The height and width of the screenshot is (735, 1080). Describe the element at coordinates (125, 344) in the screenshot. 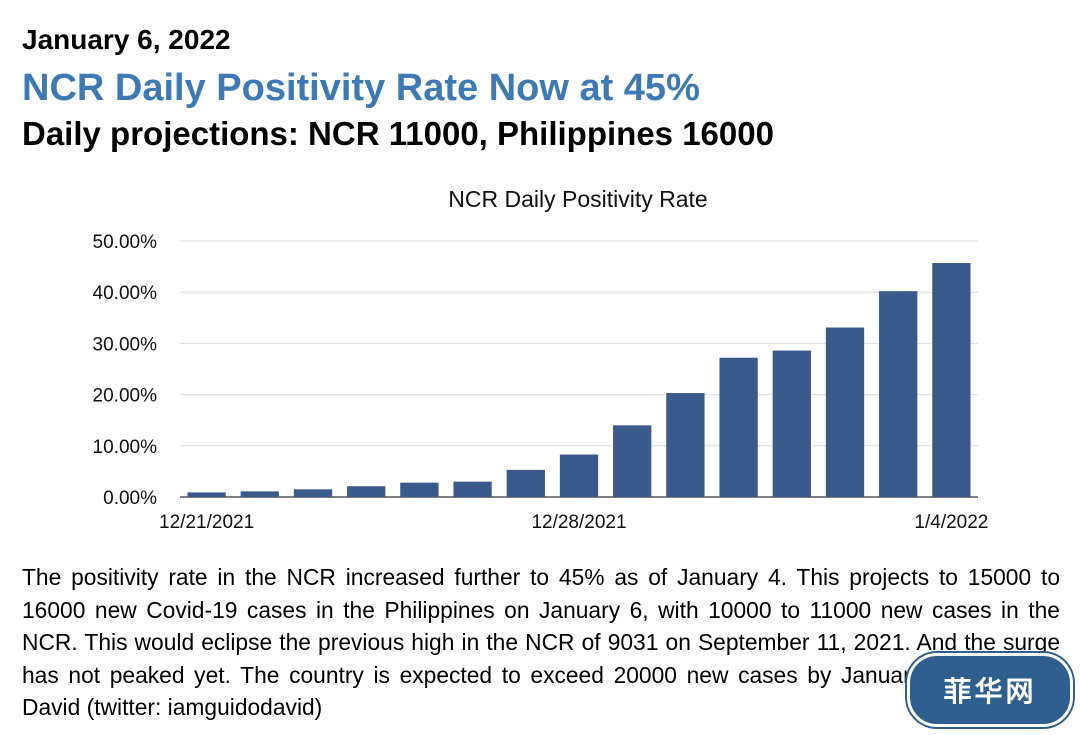

I see `y-tick-label: 30.00%` at that location.